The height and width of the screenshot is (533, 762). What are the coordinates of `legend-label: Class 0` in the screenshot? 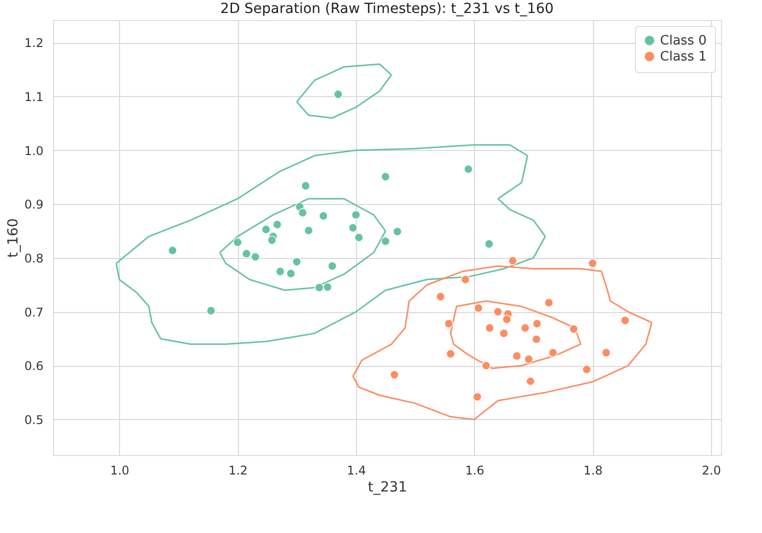 It's located at (683, 41).